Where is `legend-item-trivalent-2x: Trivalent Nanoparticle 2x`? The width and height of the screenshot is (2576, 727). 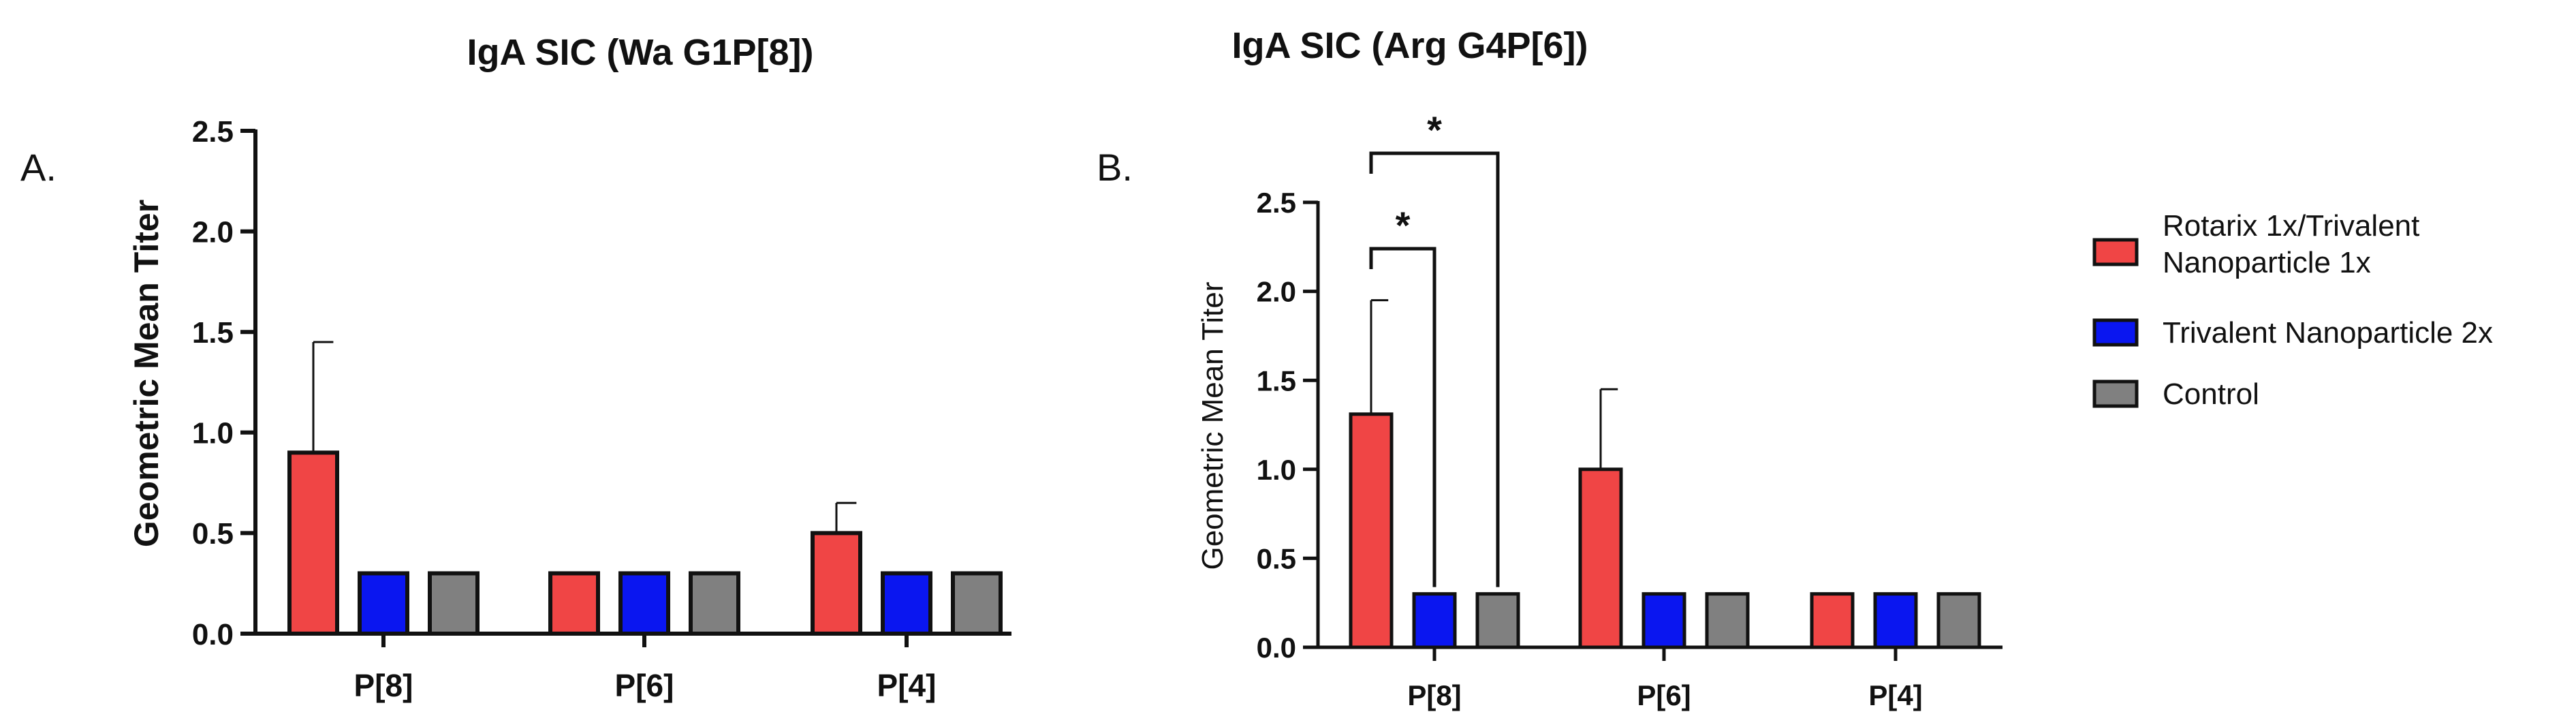 legend-item-trivalent-2x: Trivalent Nanoparticle 2x is located at coordinates (2292, 333).